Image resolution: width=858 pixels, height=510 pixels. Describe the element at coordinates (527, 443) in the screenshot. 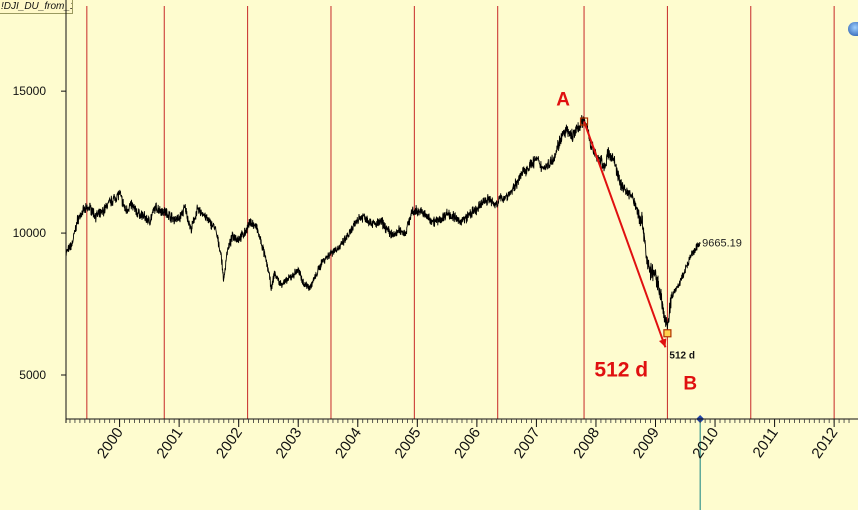

I see `x-tick-label: 2007` at that location.